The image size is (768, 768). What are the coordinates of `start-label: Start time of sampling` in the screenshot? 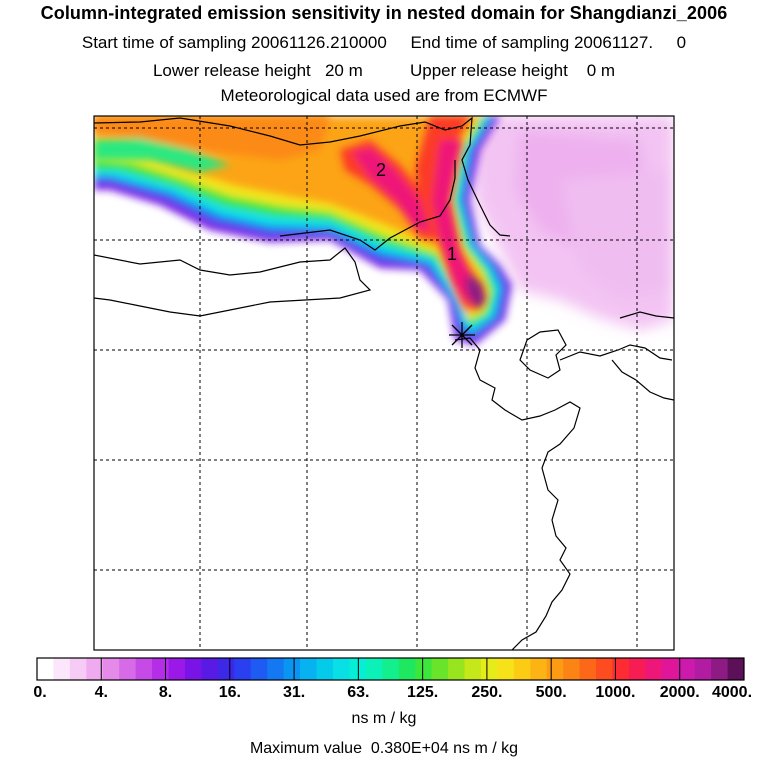 It's located at (164, 42).